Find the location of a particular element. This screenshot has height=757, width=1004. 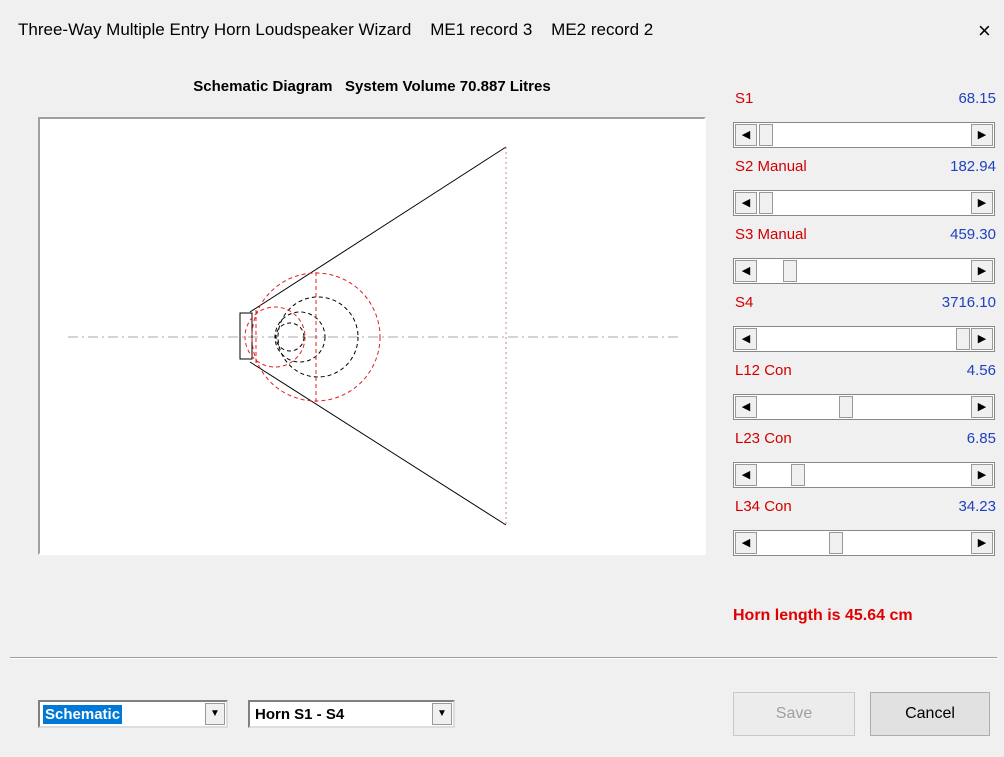

cancel-button: Cancel is located at coordinates (930, 714).